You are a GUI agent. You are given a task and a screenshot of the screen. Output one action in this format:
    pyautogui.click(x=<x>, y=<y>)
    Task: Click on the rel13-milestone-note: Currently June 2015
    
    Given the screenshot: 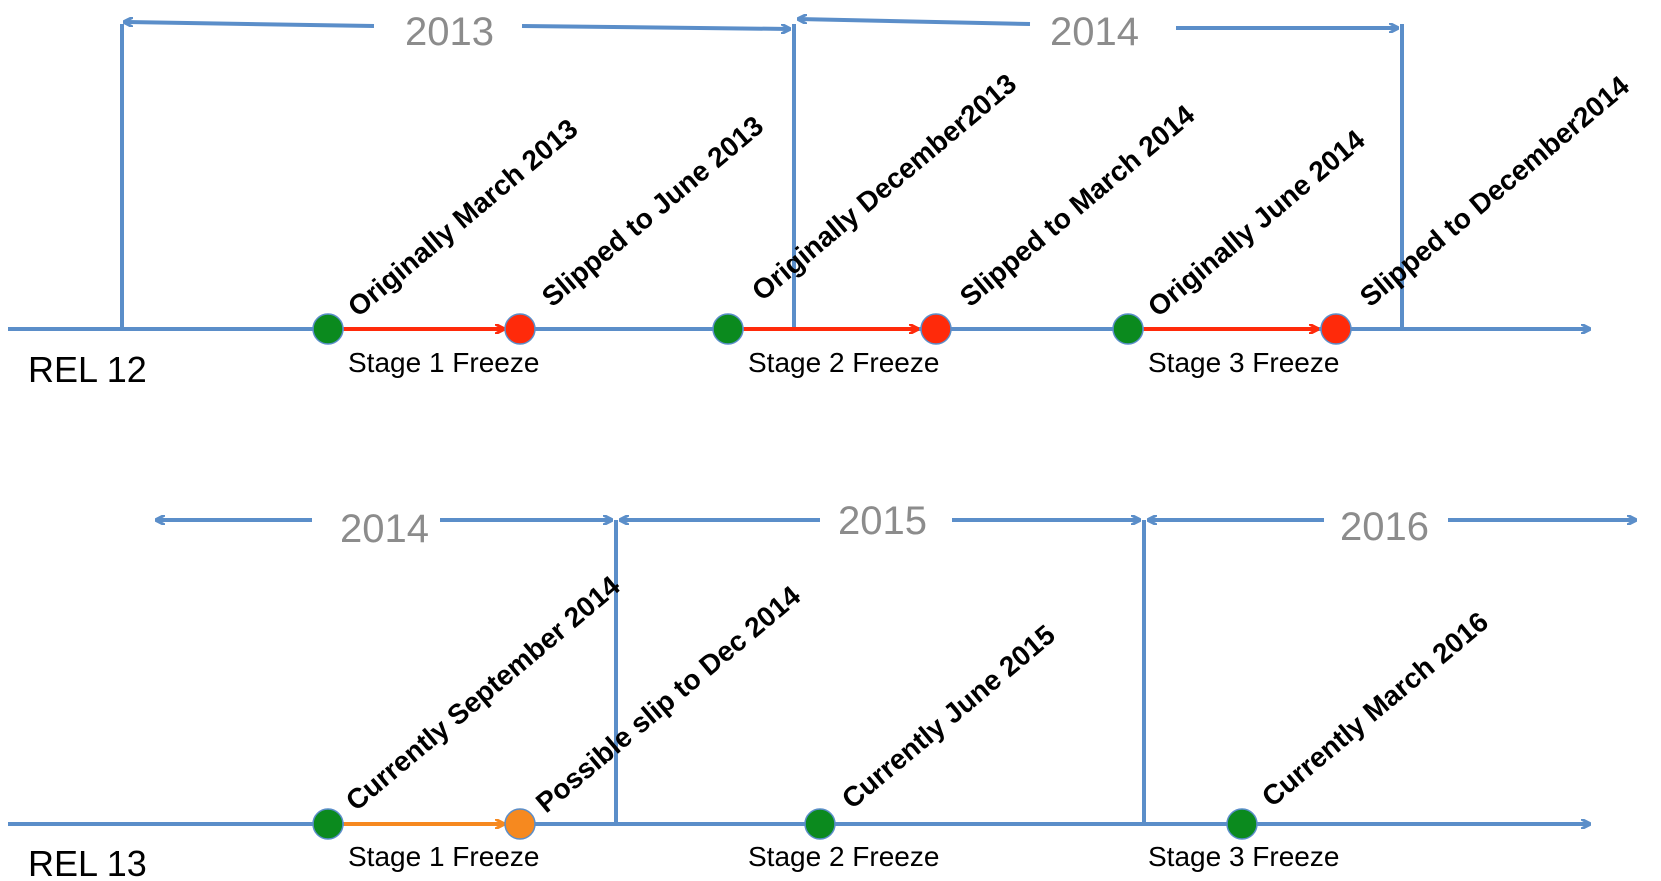 What is the action you would take?
    pyautogui.click(x=948, y=717)
    